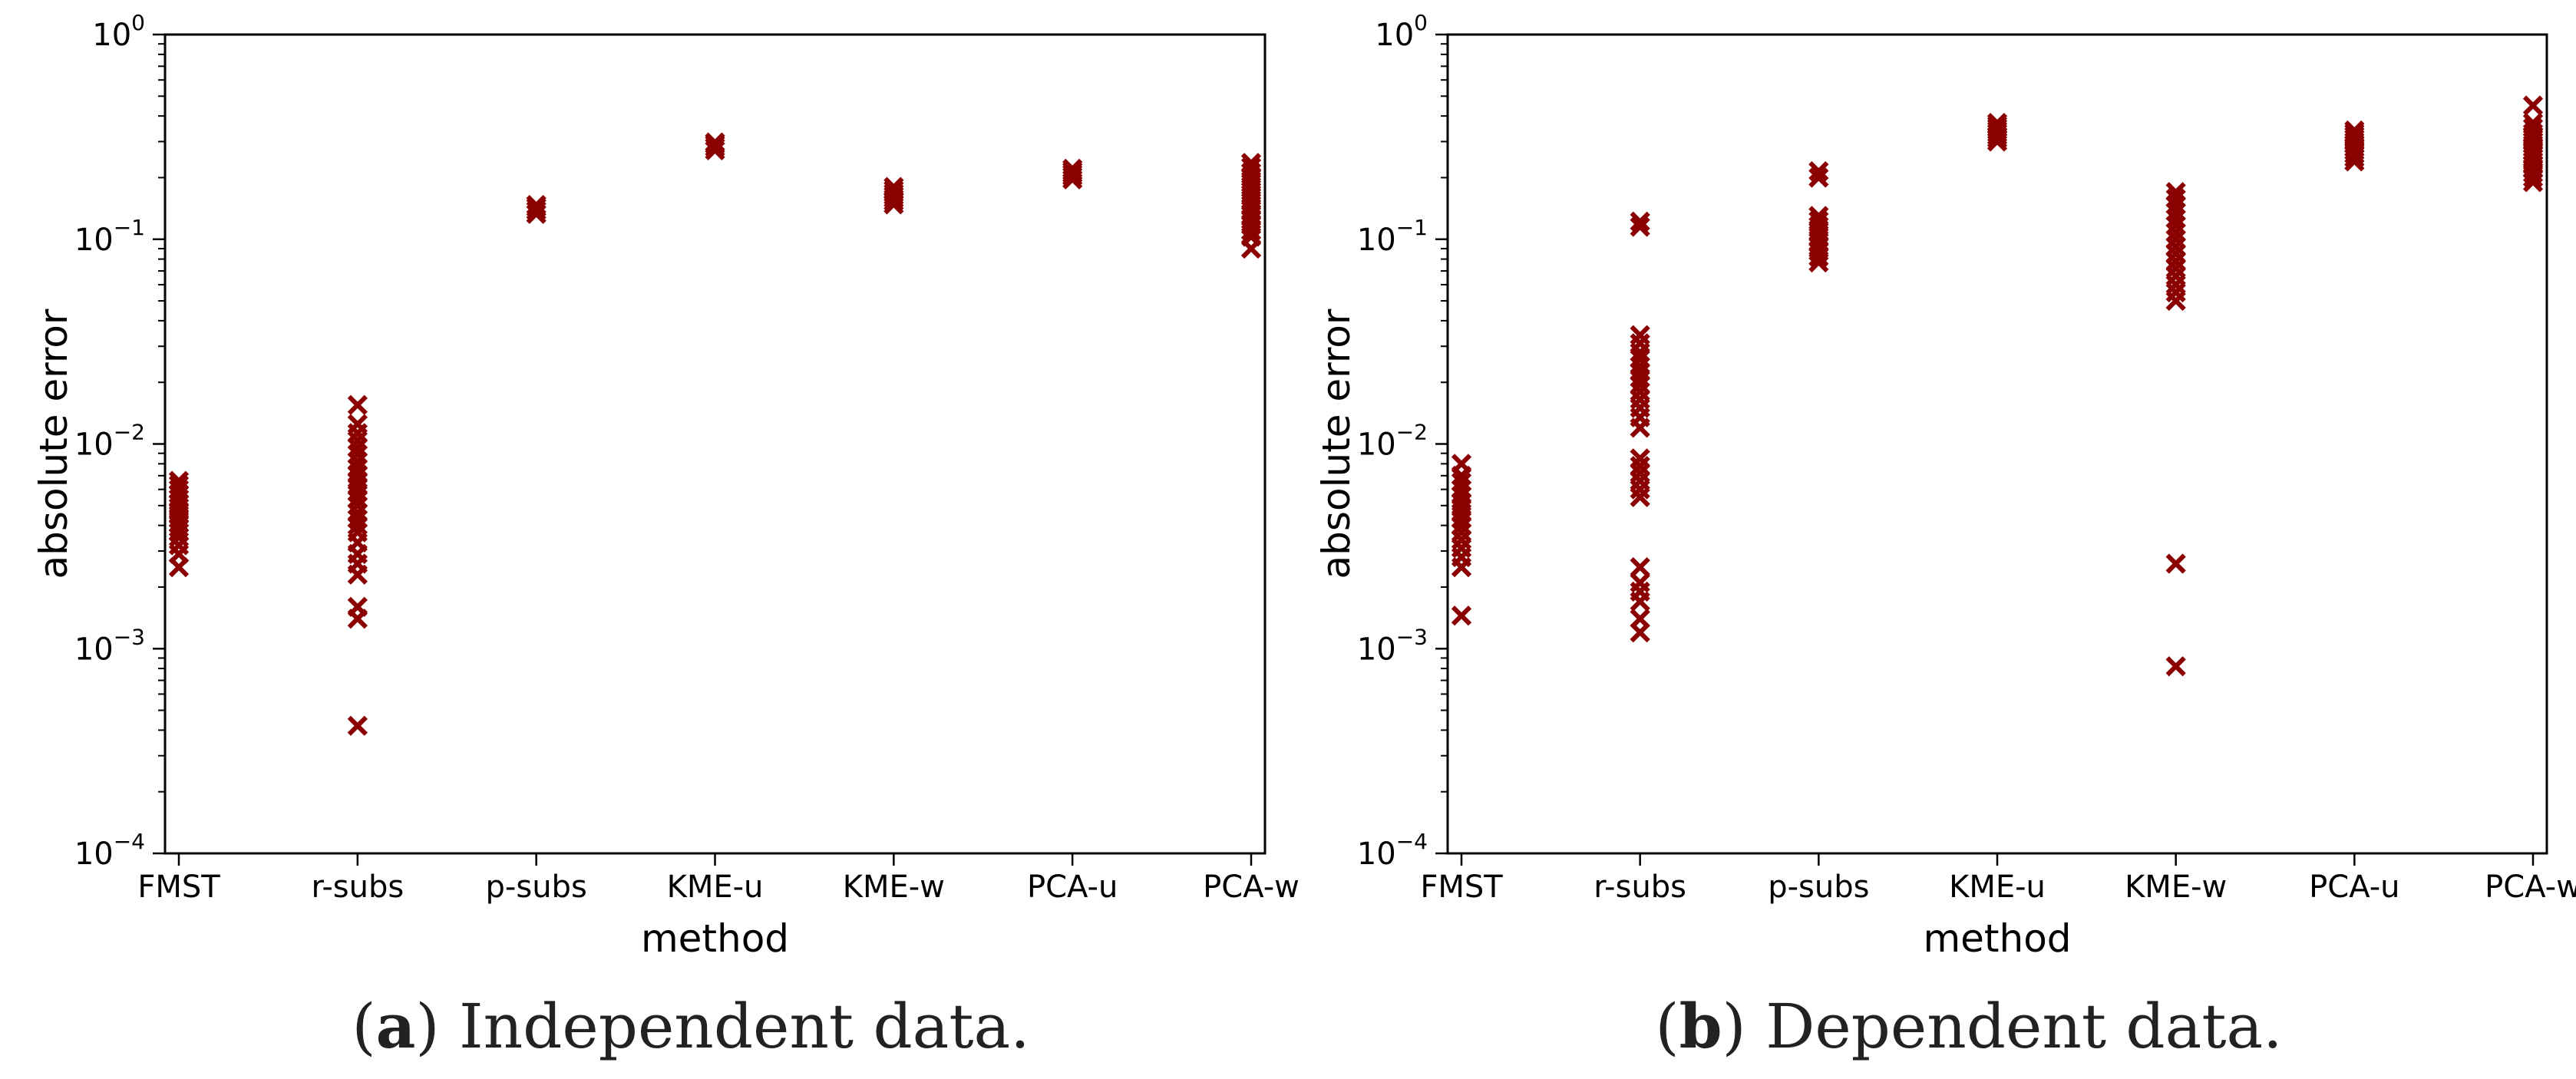 The image size is (2576, 1079). I want to click on caption-b-letter: b, so click(1700, 1026).